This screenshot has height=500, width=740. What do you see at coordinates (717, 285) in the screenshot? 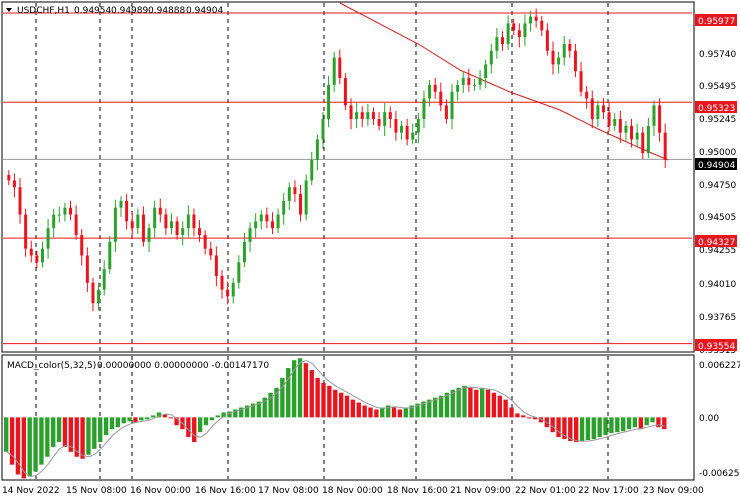
I see `price-tick: 0.94010` at bounding box center [717, 285].